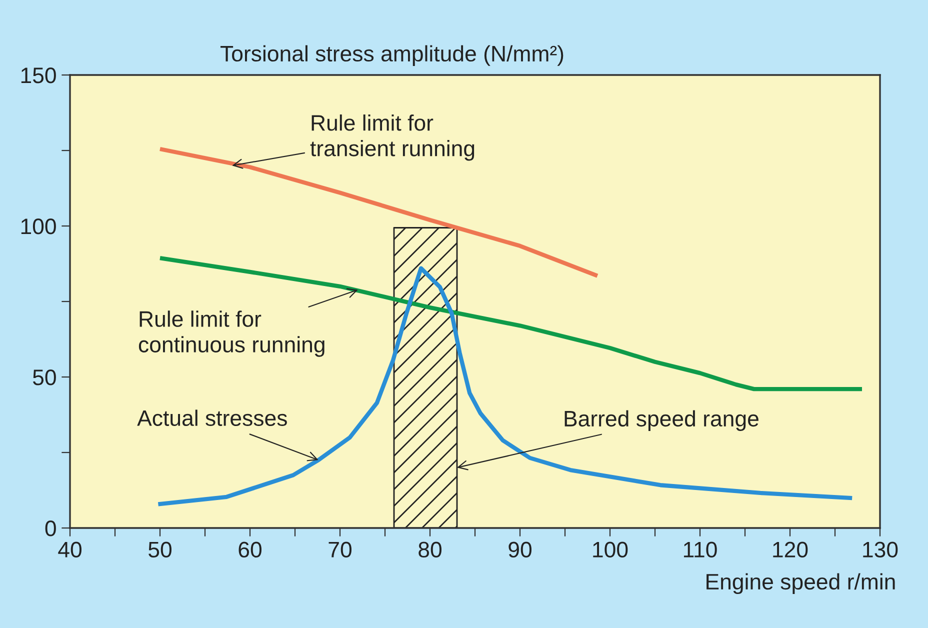 The image size is (928, 628). What do you see at coordinates (392, 137) in the screenshot?
I see `annotation: Rule limit for transient running` at bounding box center [392, 137].